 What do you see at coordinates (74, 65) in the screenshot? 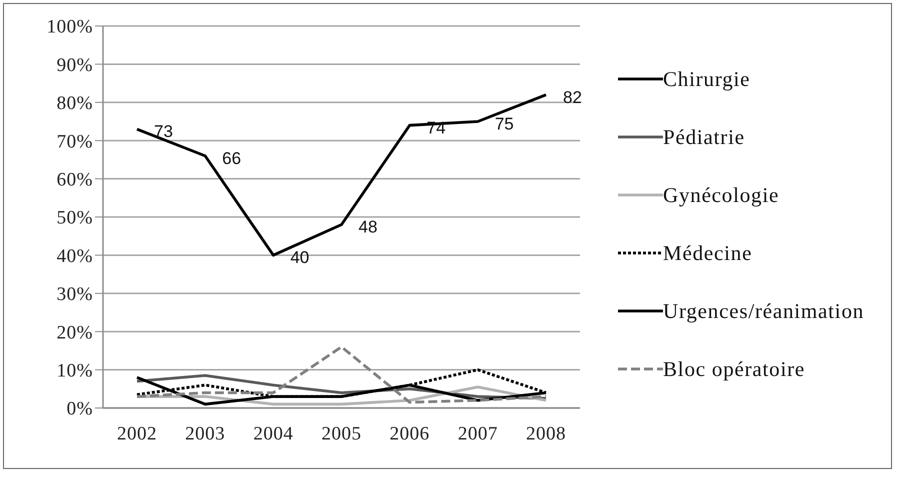
I see `y-tick-label: 90%` at bounding box center [74, 65].